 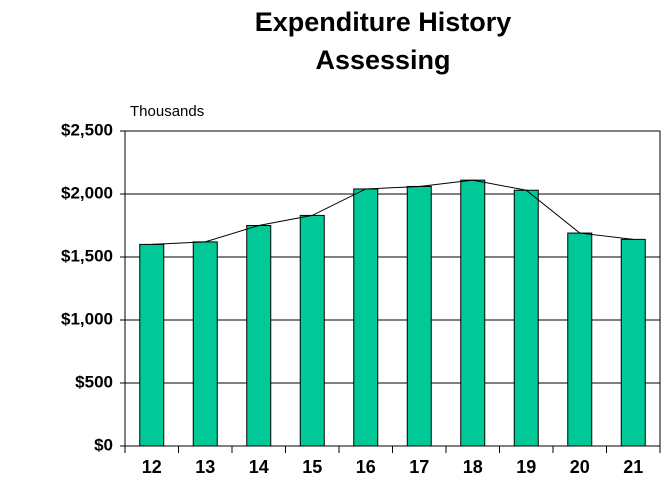 I want to click on x-tick-label: 20, so click(x=580, y=467).